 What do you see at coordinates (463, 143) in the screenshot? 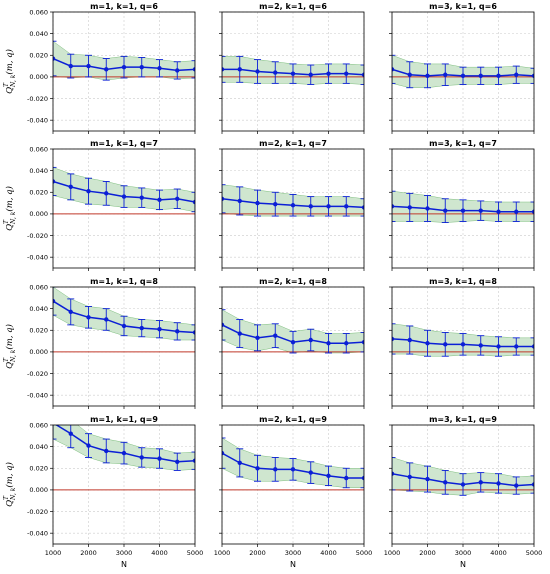
I see `panel-title: m=3, k=1, q=7` at bounding box center [463, 143].